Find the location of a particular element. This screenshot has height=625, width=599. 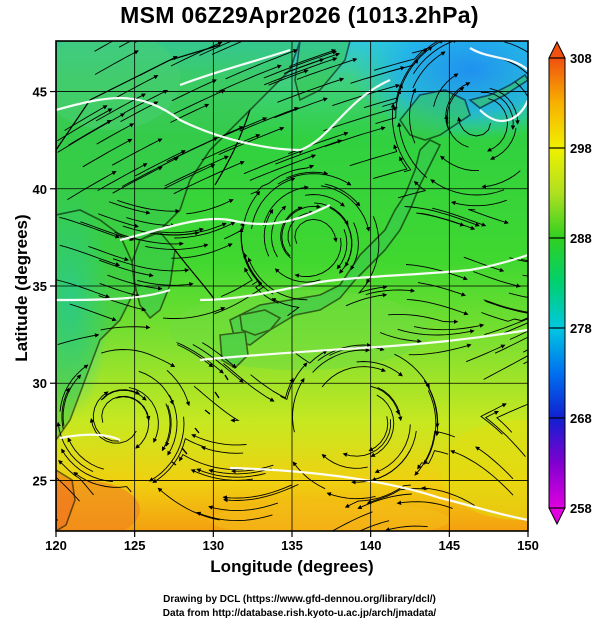

colorbar-tick-label: 258 is located at coordinates (581, 508).